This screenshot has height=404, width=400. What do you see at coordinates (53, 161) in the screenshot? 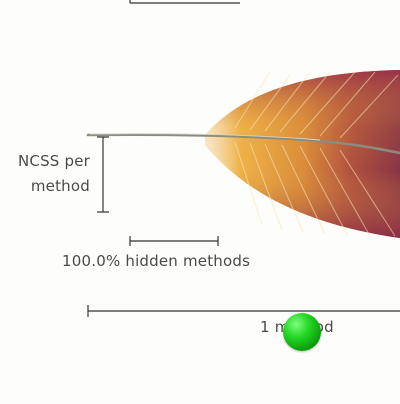
I see `metric-label-line1: NCSS per` at bounding box center [53, 161].